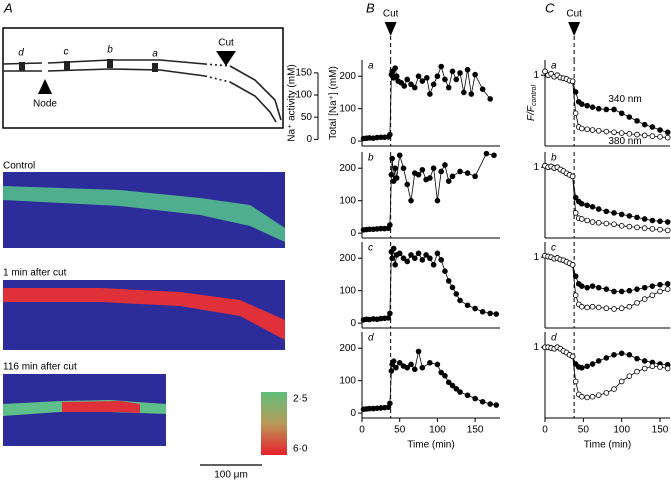 This screenshot has width=671, height=481. Describe the element at coordinates (624, 99) in the screenshot. I see `series-label: 340 nm` at that location.